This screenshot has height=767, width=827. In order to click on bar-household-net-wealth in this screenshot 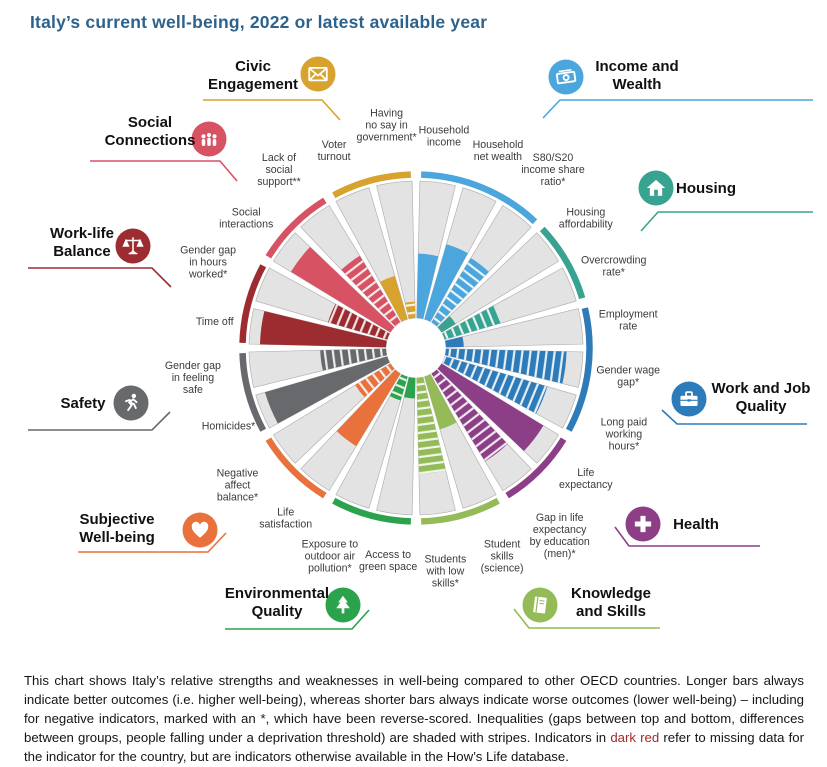, I will do `click(446, 283)`.